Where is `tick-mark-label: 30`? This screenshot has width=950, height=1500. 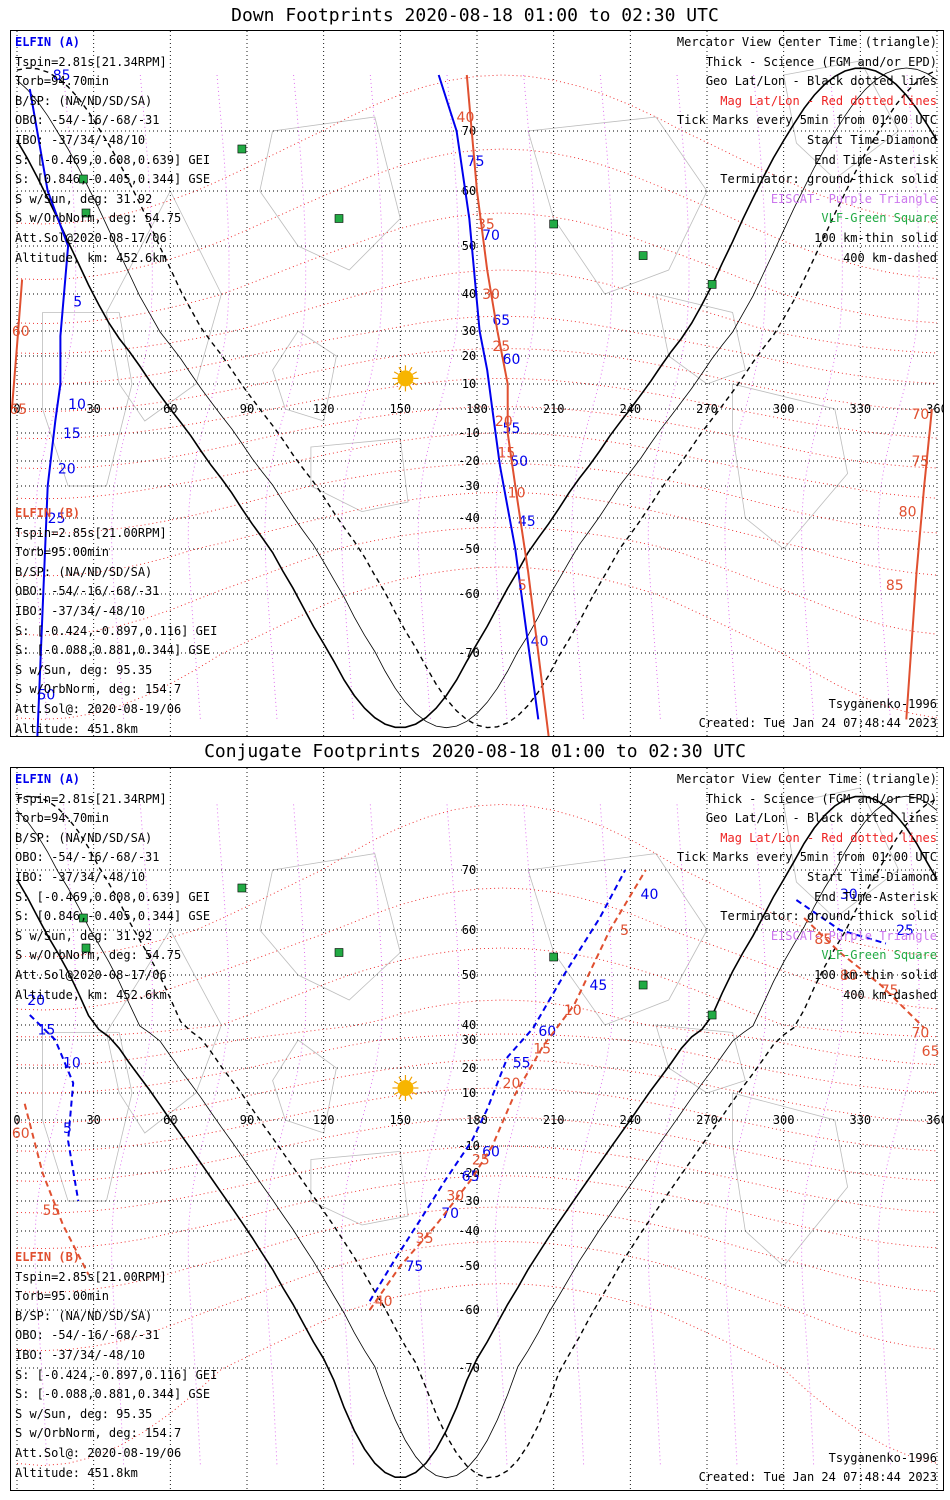
tick-mark-label: 30 is located at coordinates (491, 295).